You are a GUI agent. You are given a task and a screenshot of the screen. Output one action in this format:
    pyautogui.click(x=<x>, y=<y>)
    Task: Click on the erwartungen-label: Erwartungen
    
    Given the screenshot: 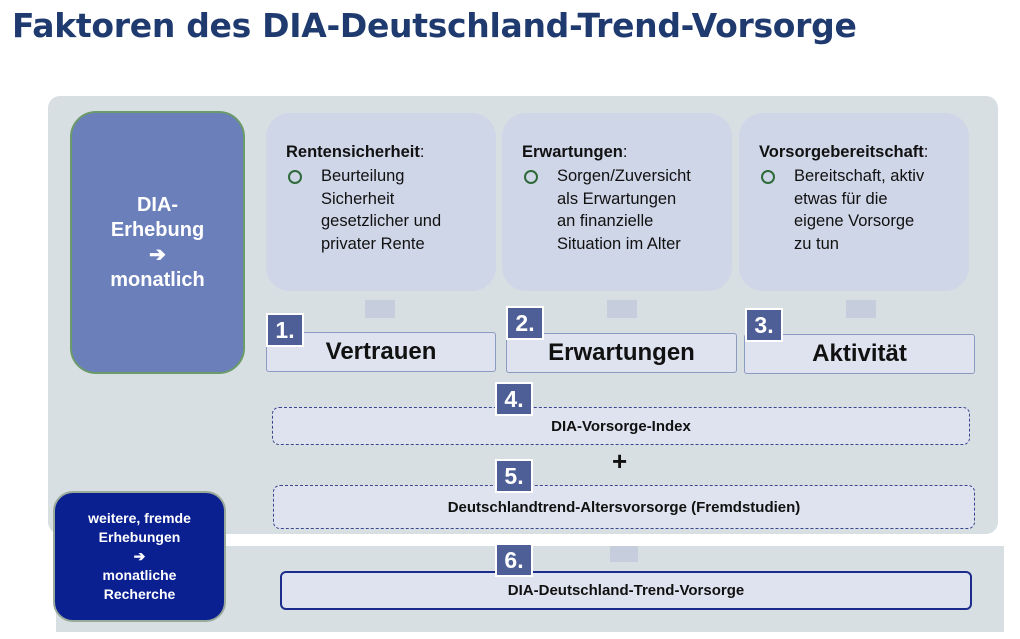 What is the action you would take?
    pyautogui.click(x=621, y=352)
    